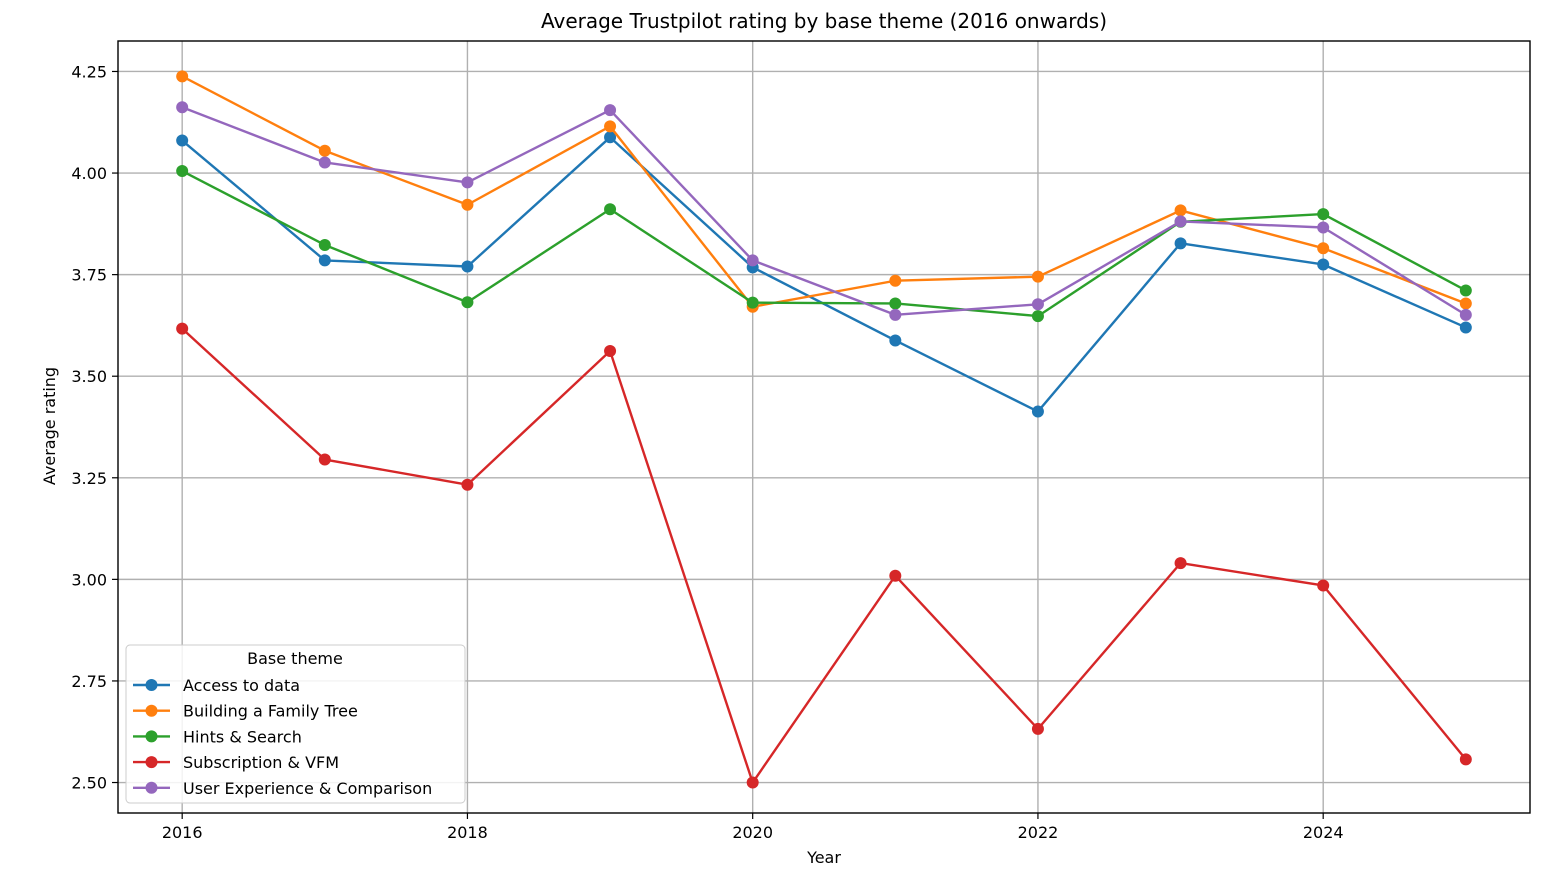  Describe the element at coordinates (89, 681) in the screenshot. I see `y-tick-label: 2.75` at that location.